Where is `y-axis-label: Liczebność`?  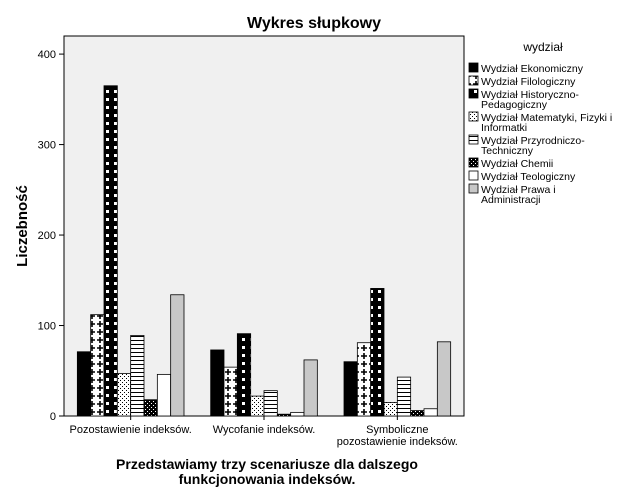 y-axis-label: Liczebność is located at coordinates (22, 226).